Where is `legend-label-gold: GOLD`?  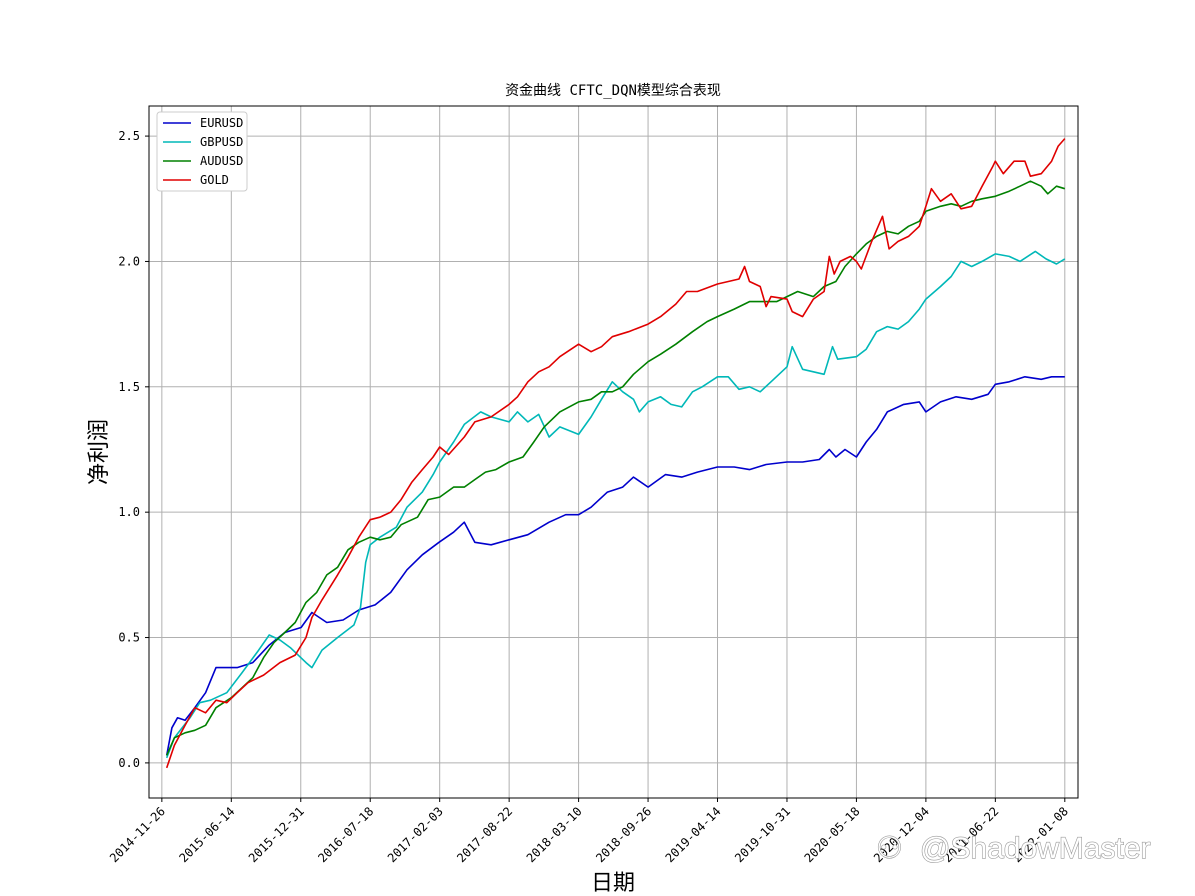 legend-label-gold: GOLD is located at coordinates (214, 180).